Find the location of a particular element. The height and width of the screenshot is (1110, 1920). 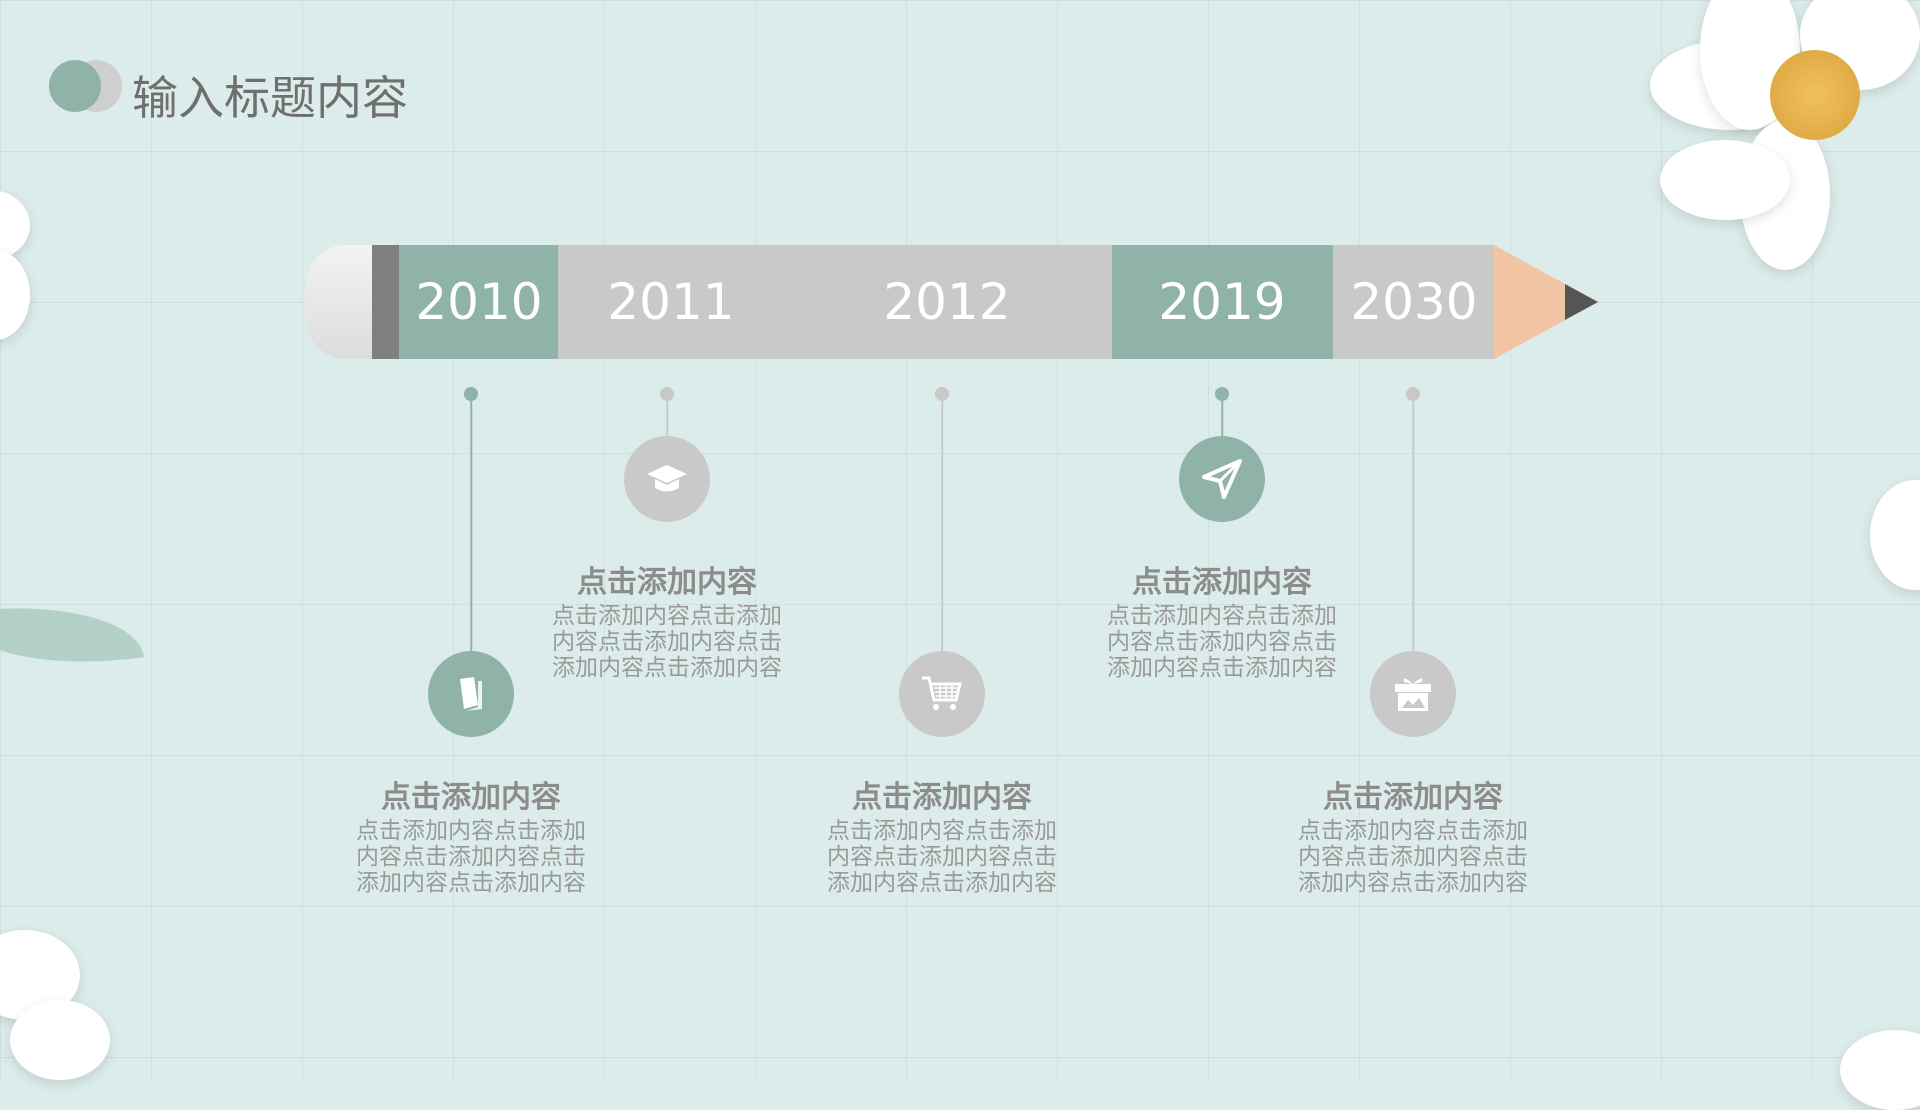

book-badge is located at coordinates (471, 694).